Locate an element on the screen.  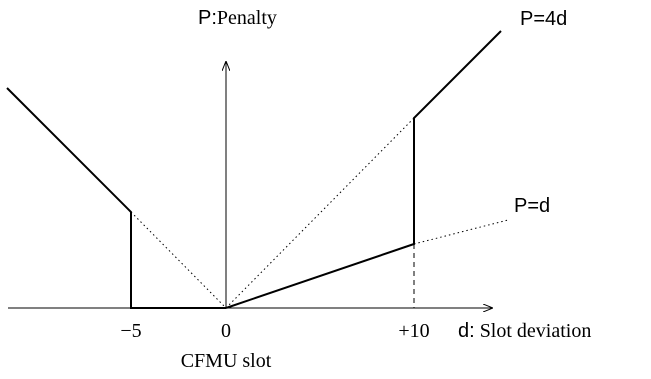
shallow-line-label: P=d is located at coordinates (532, 206).